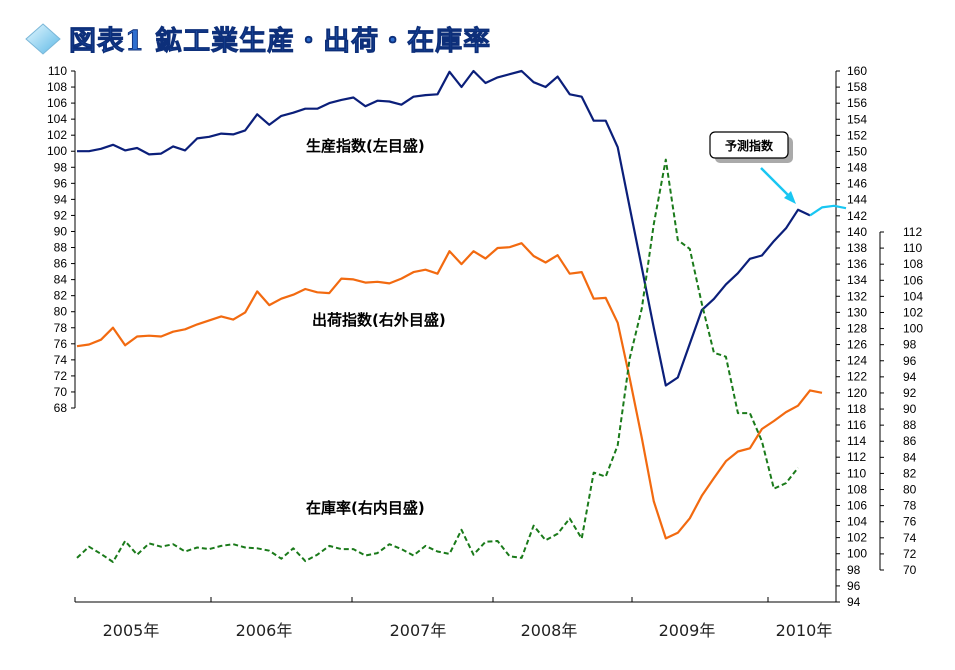 The image size is (955, 670). What do you see at coordinates (61, 296) in the screenshot?
I see `left-tick-label: 82` at bounding box center [61, 296].